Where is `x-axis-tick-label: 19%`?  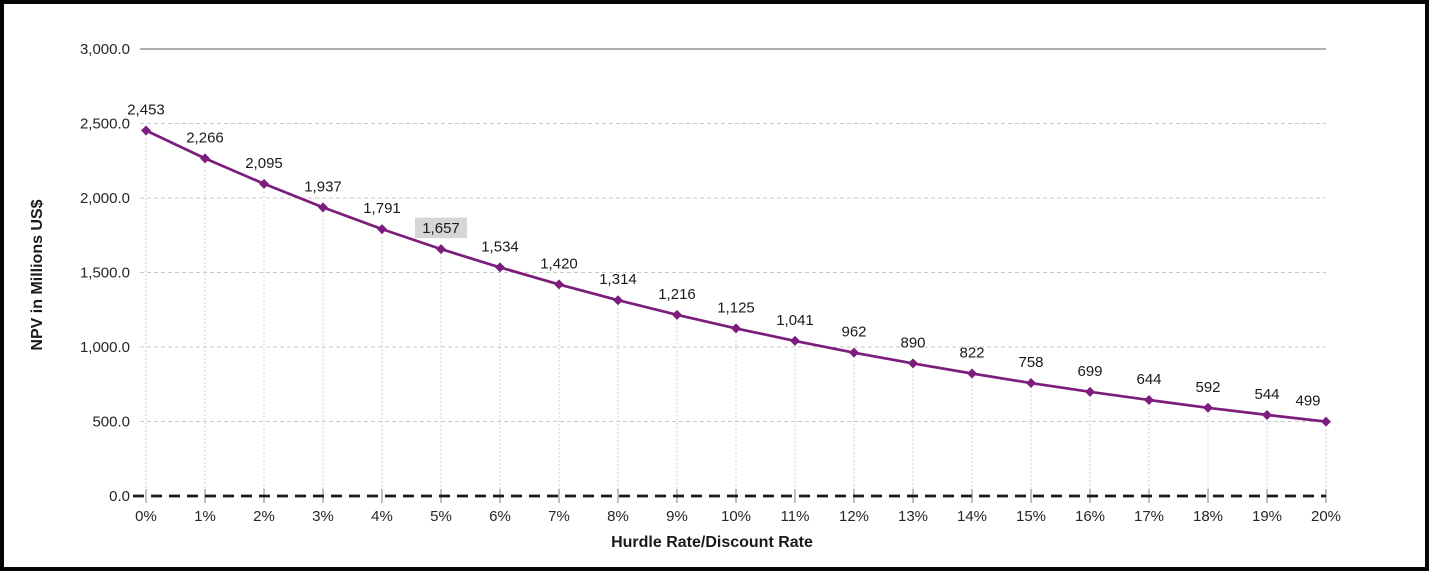
x-axis-tick-label: 19% is located at coordinates (1267, 516).